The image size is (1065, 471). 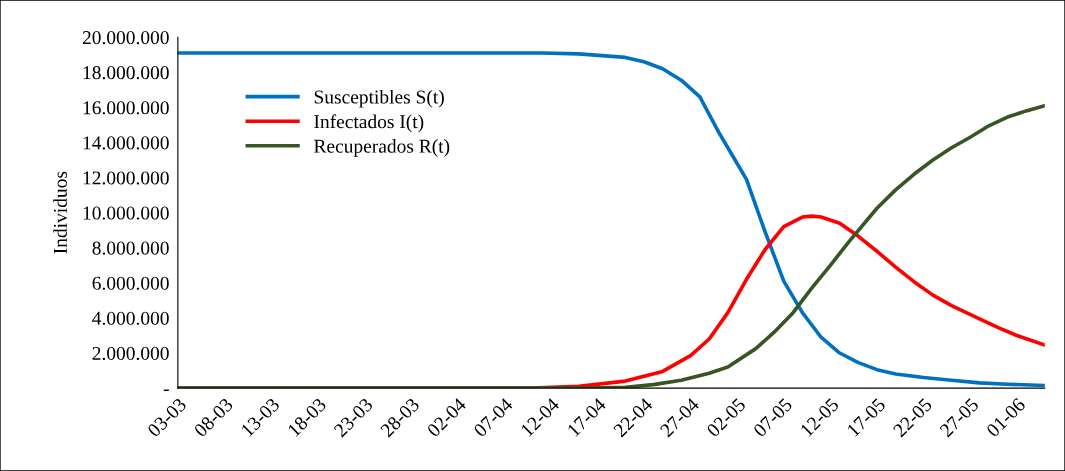 I want to click on y-tick-label: 6.000.000, so click(x=130, y=283).